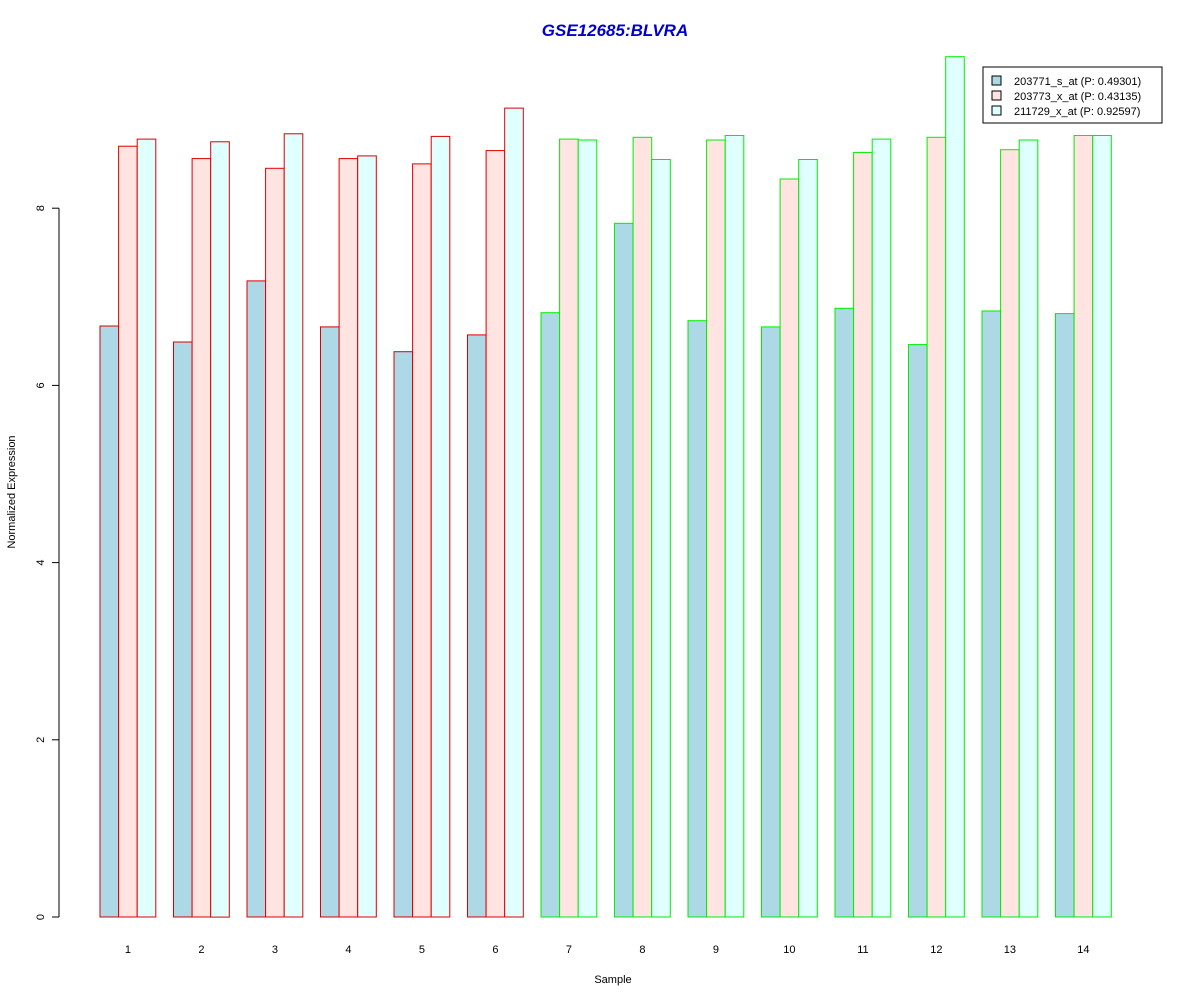 This screenshot has height=1000, width=1200. I want to click on x-tick-label: 5, so click(422, 950).